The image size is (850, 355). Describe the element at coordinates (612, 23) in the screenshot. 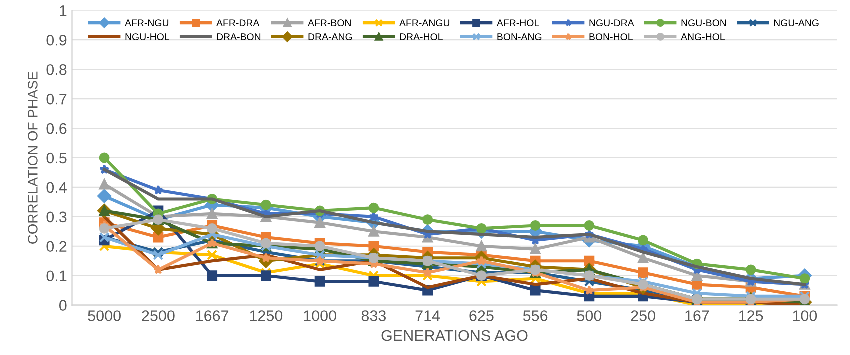

I see `legend-label: NGU-DRA` at that location.